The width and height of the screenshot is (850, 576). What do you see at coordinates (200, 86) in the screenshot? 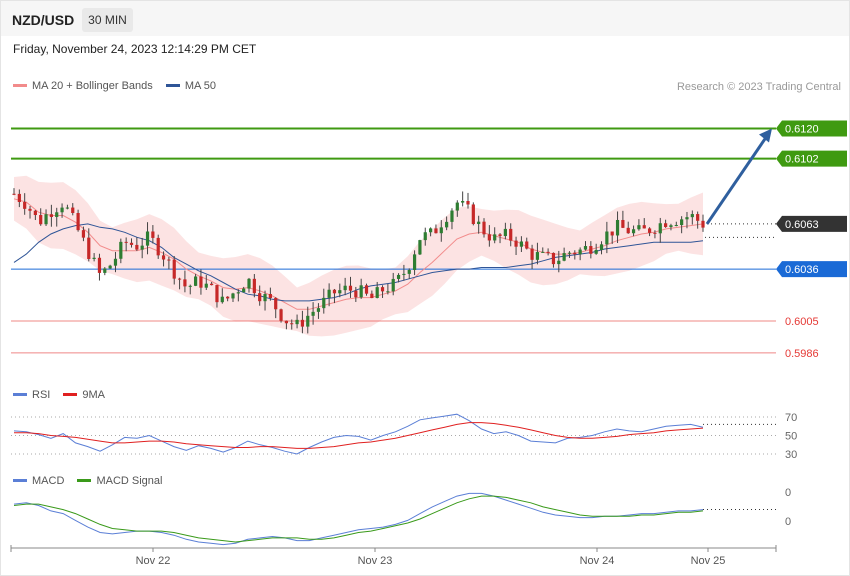
I see `ma50-legend-label: MA 50` at bounding box center [200, 86].